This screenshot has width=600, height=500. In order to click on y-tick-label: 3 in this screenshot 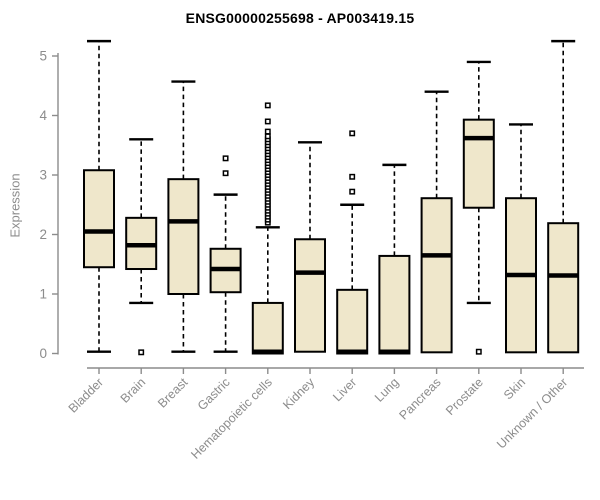, I will do `click(43, 175)`.